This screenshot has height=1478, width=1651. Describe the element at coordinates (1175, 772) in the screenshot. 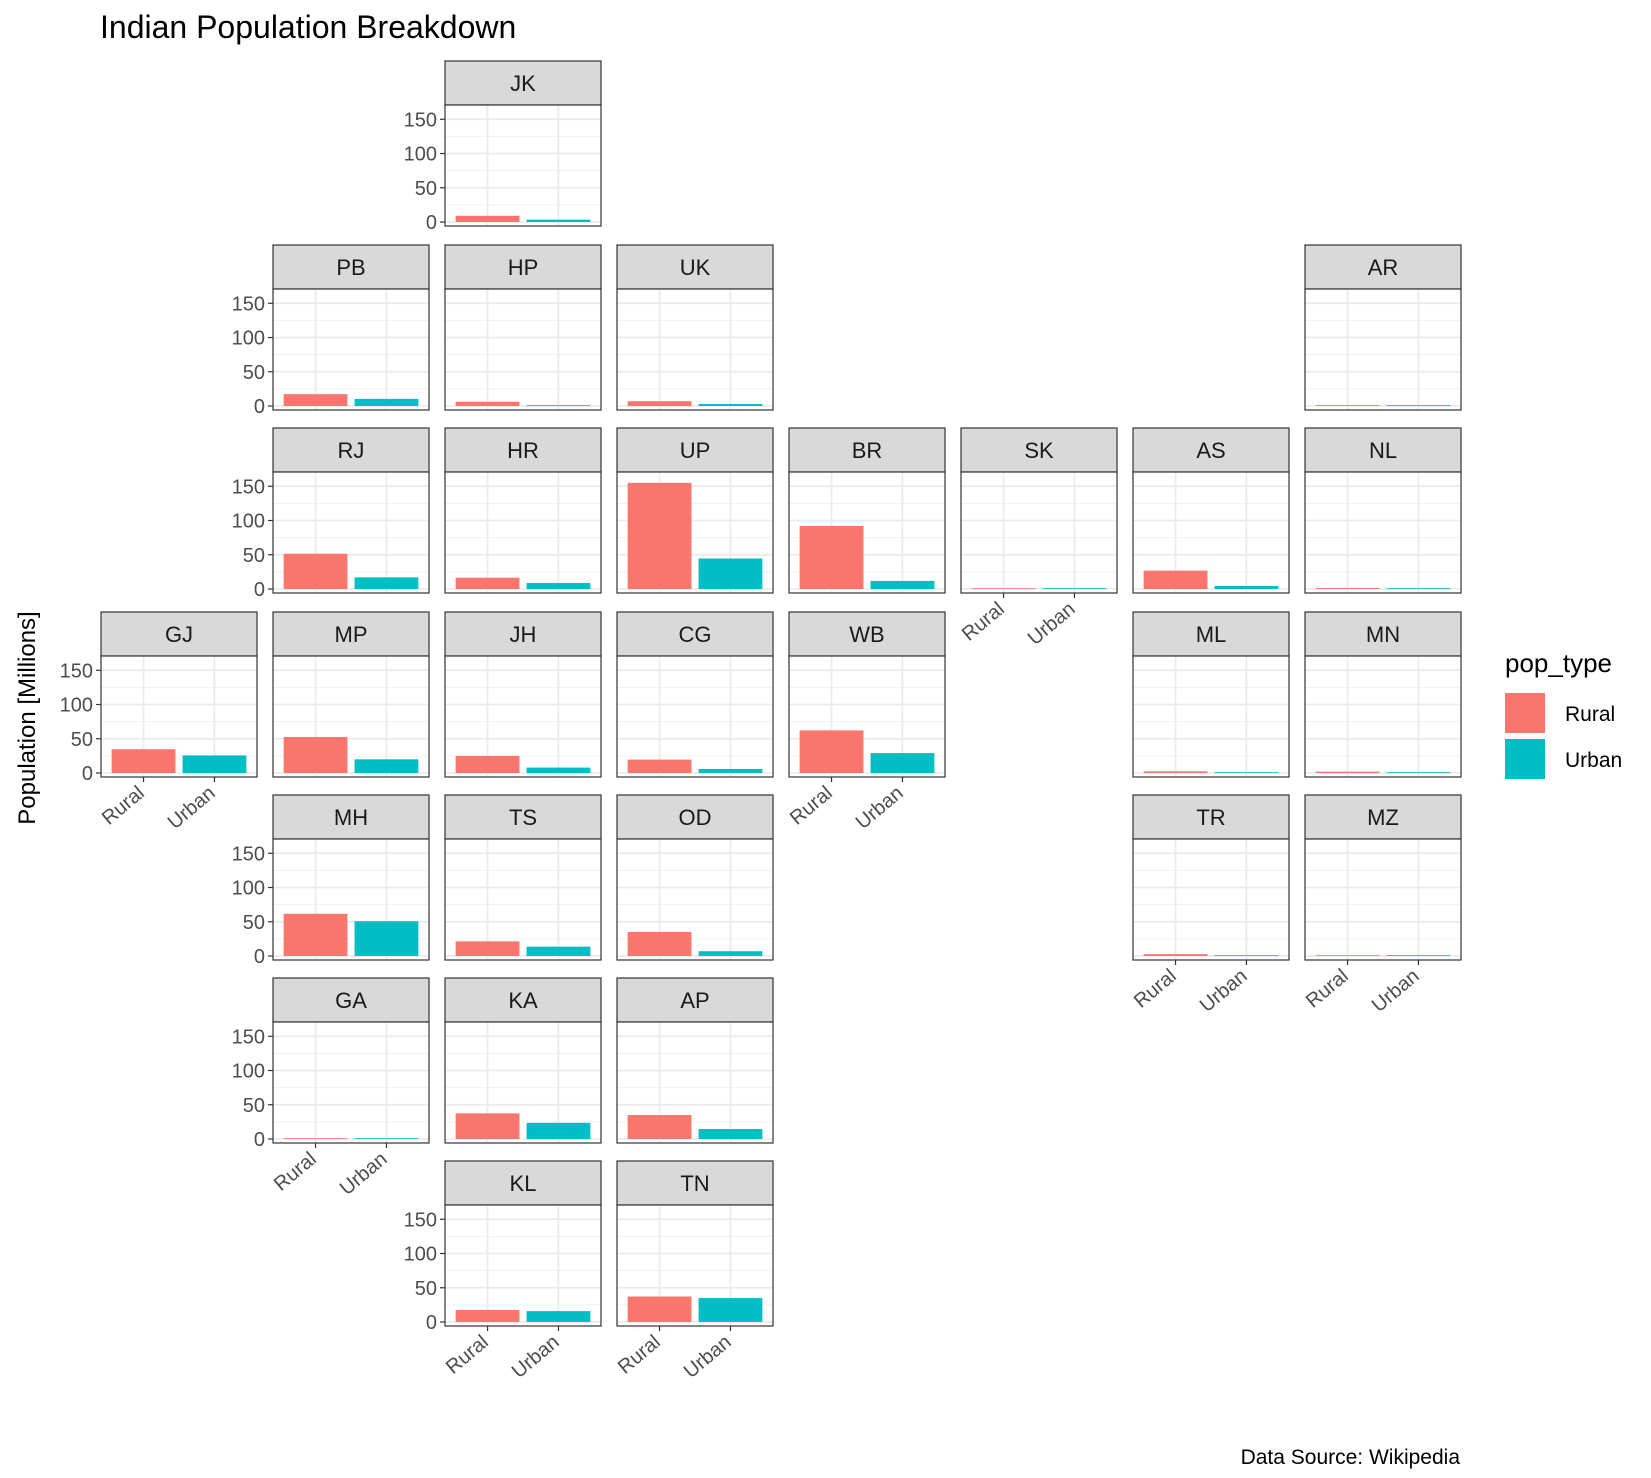

I see `bar-ml-rural` at that location.